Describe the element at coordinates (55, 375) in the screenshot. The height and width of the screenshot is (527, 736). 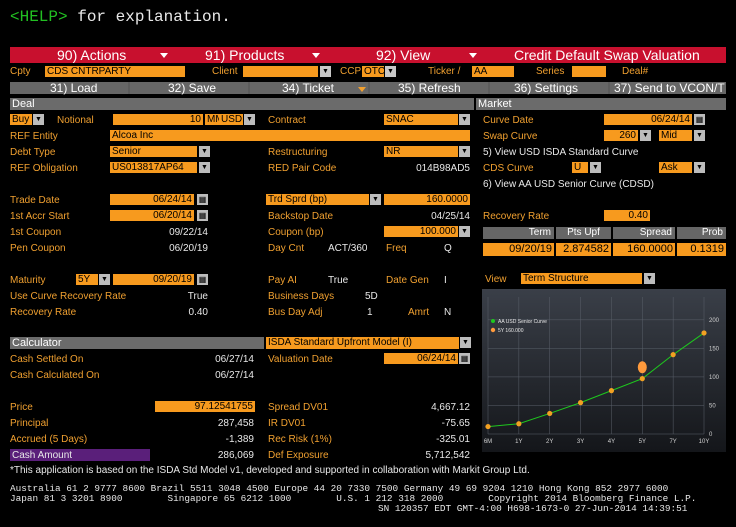
I see `cash-calculated-label: Cash Calculated On` at that location.